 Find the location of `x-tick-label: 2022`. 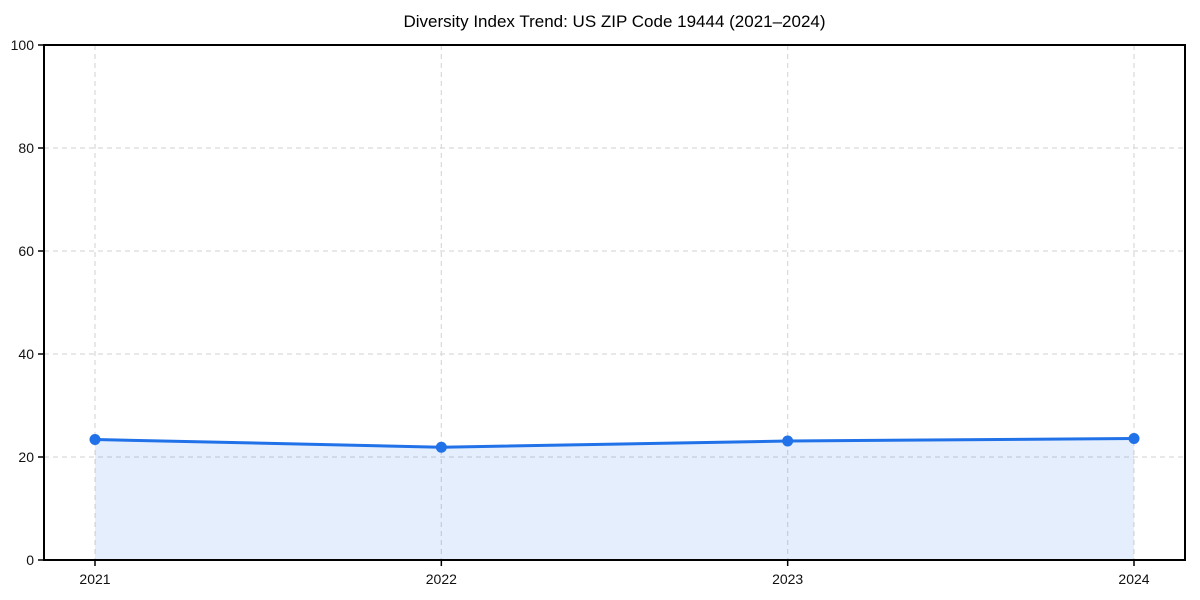

x-tick-label: 2022 is located at coordinates (441, 579).